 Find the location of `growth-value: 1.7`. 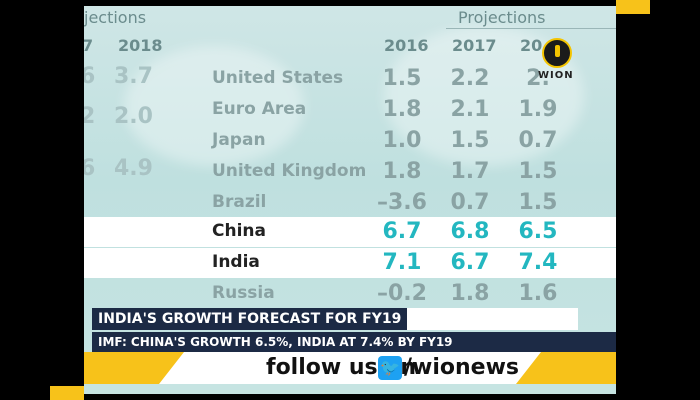

growth-value: 1.7 is located at coordinates (470, 171).